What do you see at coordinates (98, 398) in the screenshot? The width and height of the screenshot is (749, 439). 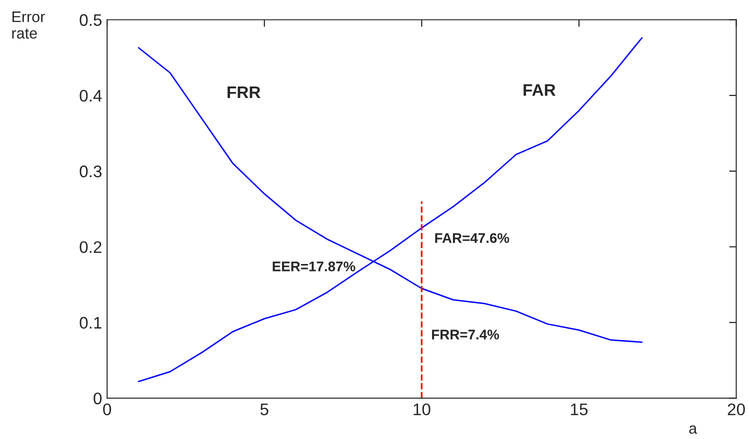 I see `y-tick-label: 0` at bounding box center [98, 398].